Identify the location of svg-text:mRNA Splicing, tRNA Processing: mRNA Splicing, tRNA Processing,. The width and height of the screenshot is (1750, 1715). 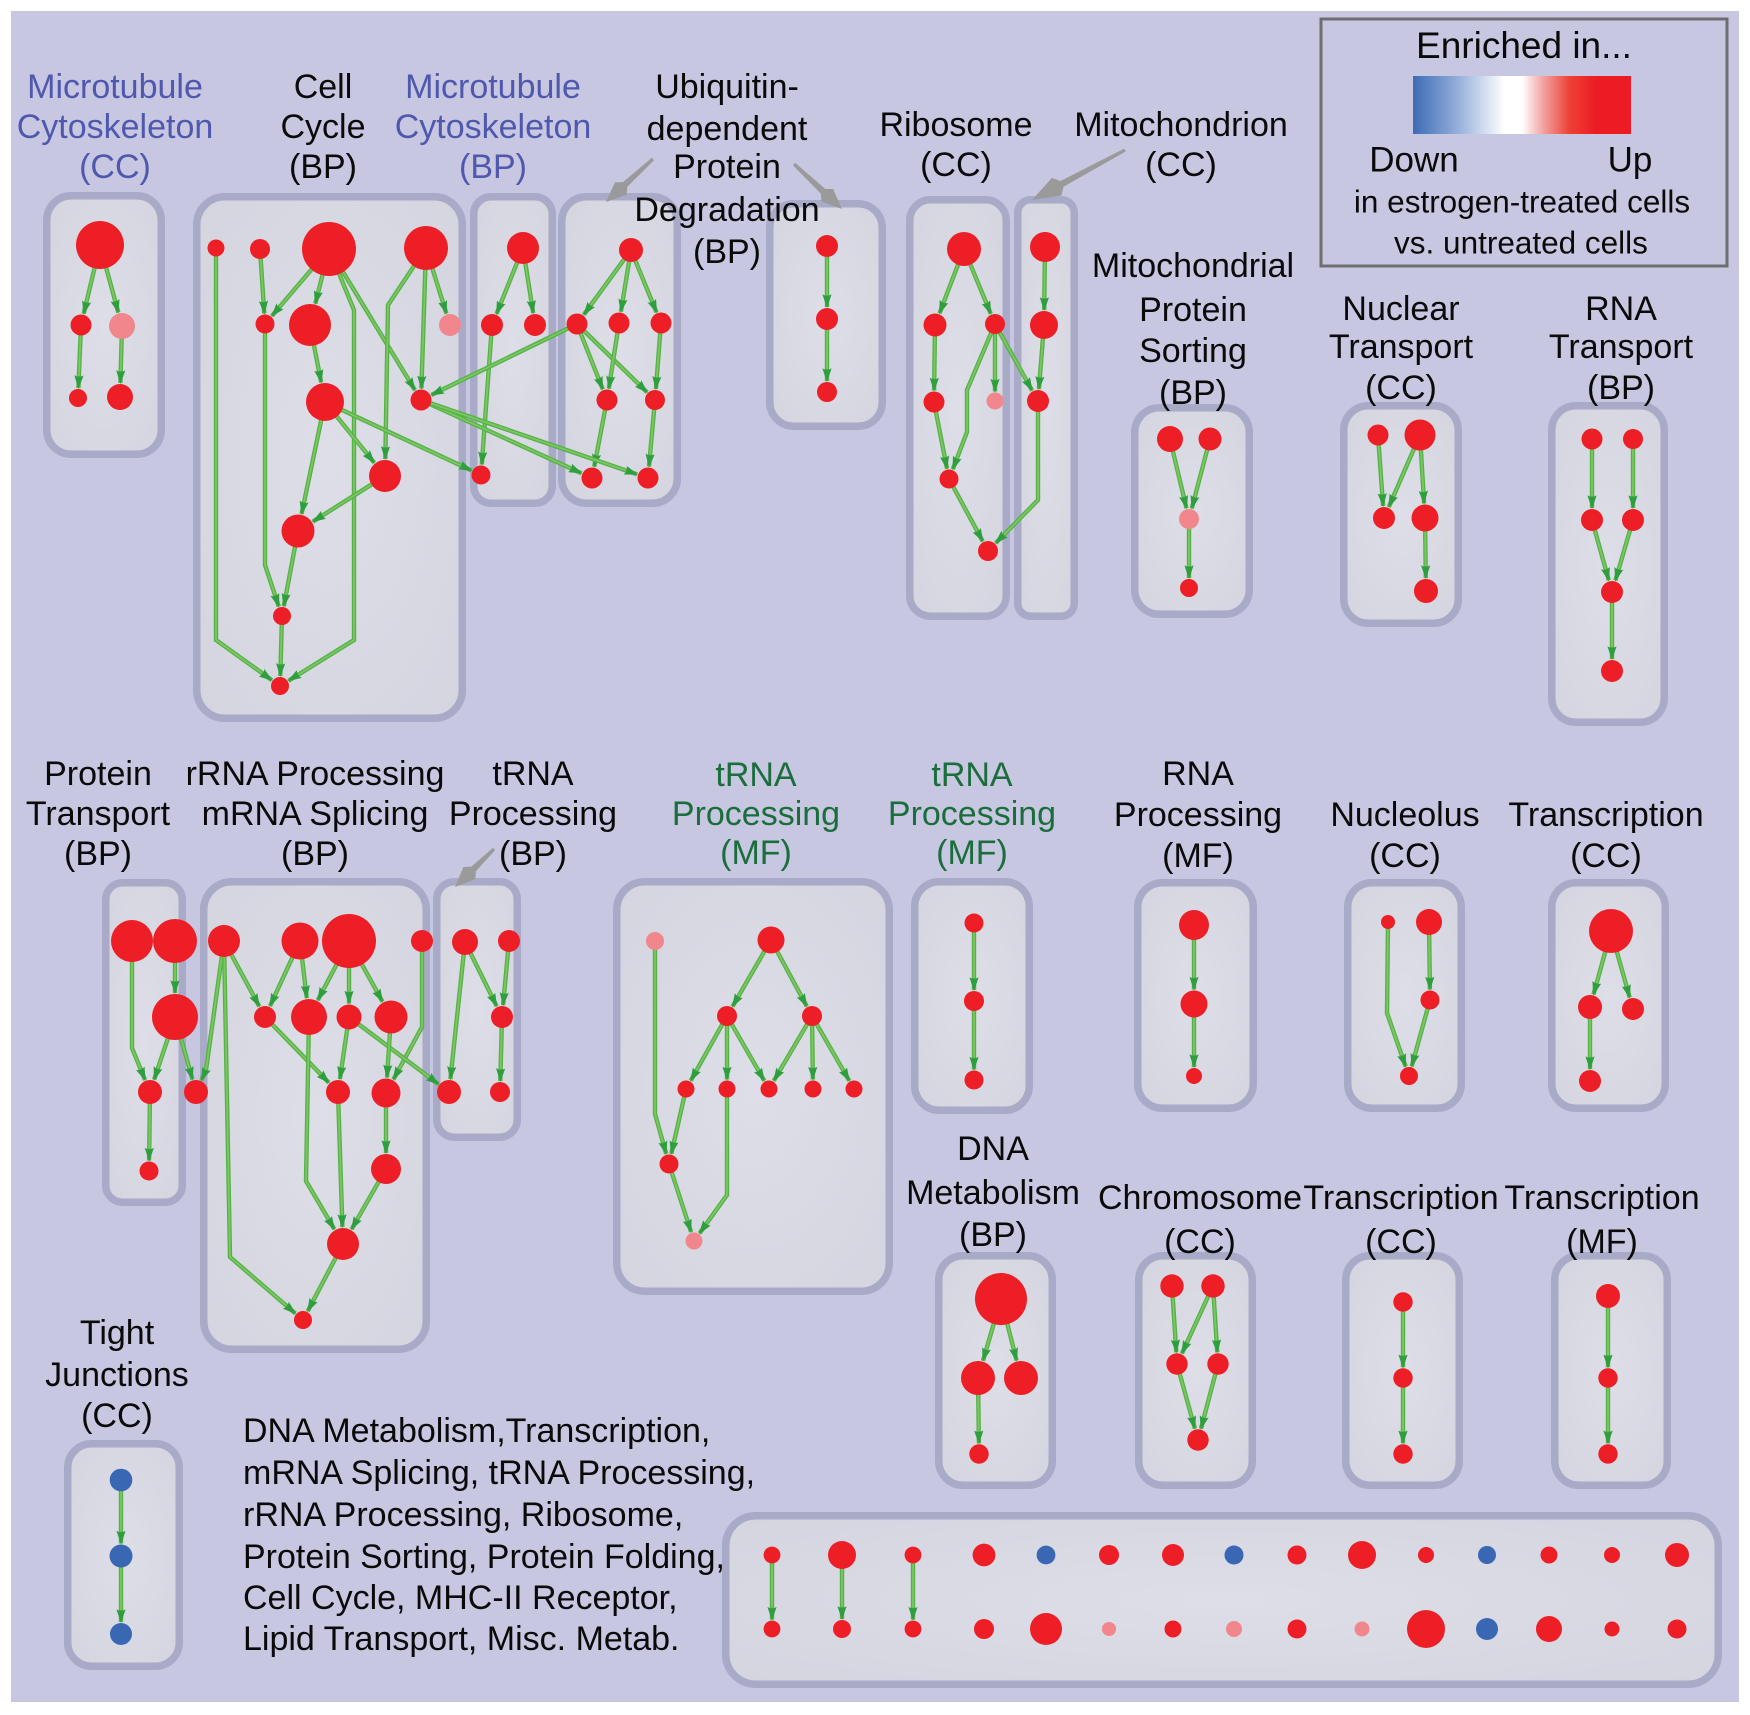
(499, 1473).